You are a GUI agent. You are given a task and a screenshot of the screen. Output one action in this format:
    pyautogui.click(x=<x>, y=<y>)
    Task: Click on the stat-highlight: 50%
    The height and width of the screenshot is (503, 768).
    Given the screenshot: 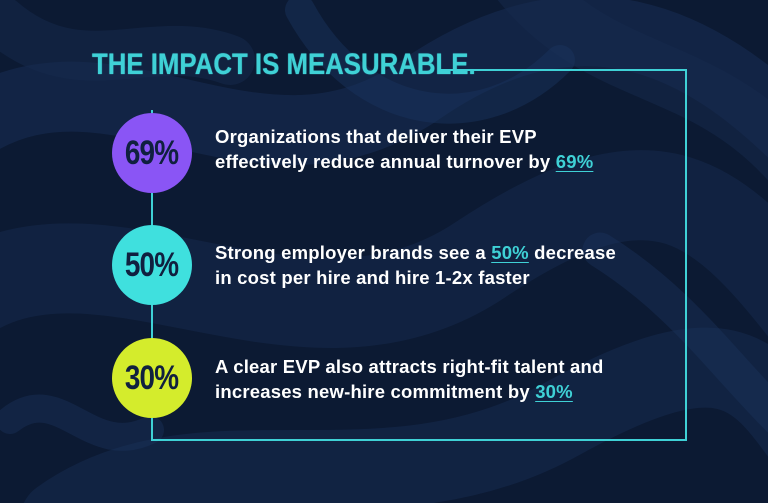 What is the action you would take?
    pyautogui.click(x=510, y=252)
    